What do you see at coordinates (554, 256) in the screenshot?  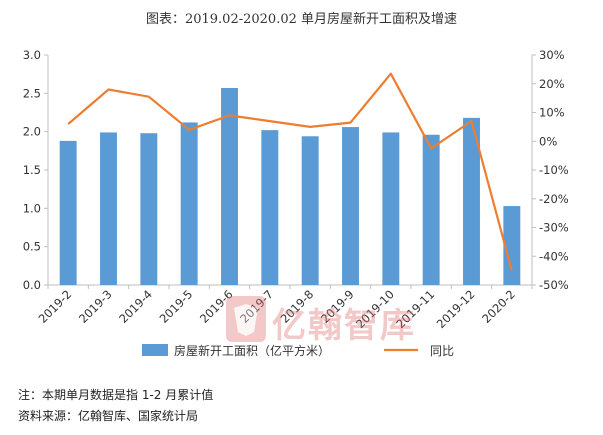 I see `y-right-tick-label: -40%` at bounding box center [554, 256].